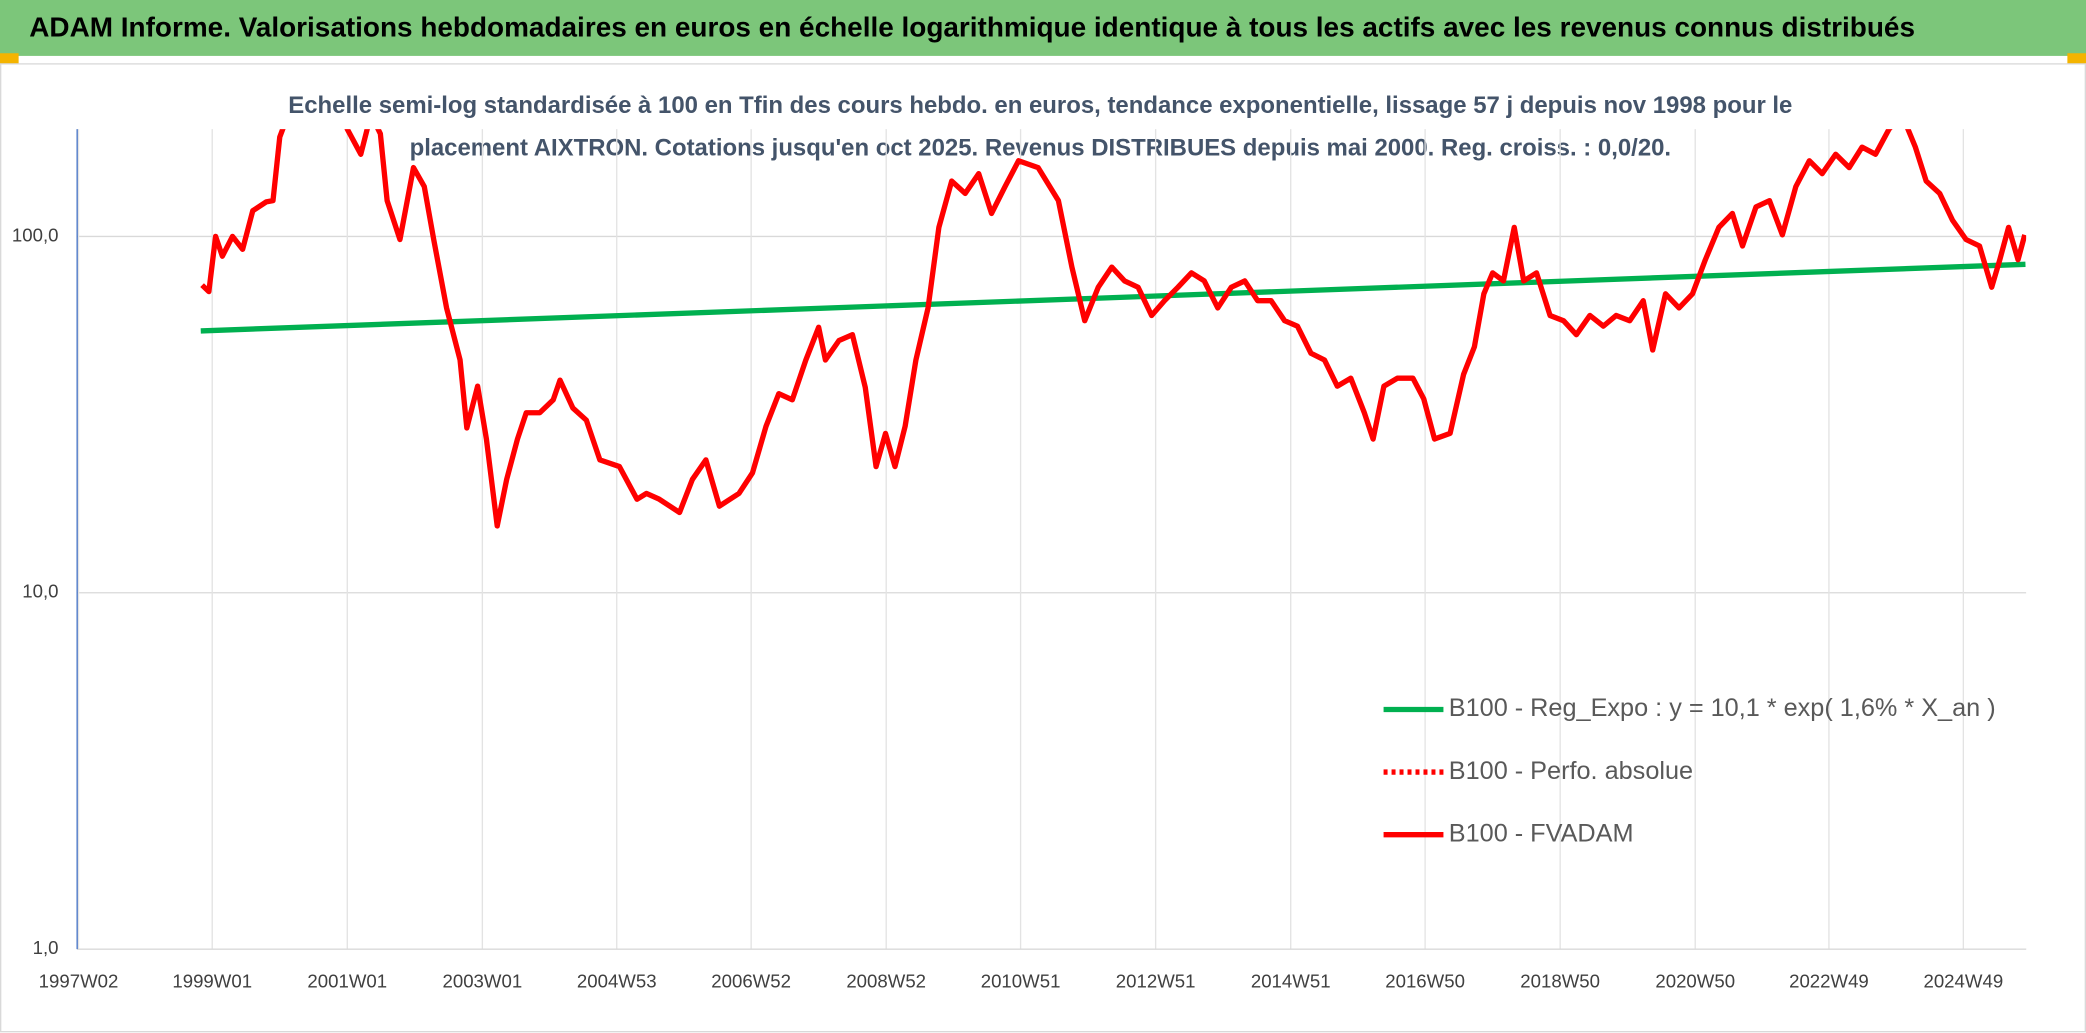  I want to click on x-tick-label: 2001W01, so click(347, 980).